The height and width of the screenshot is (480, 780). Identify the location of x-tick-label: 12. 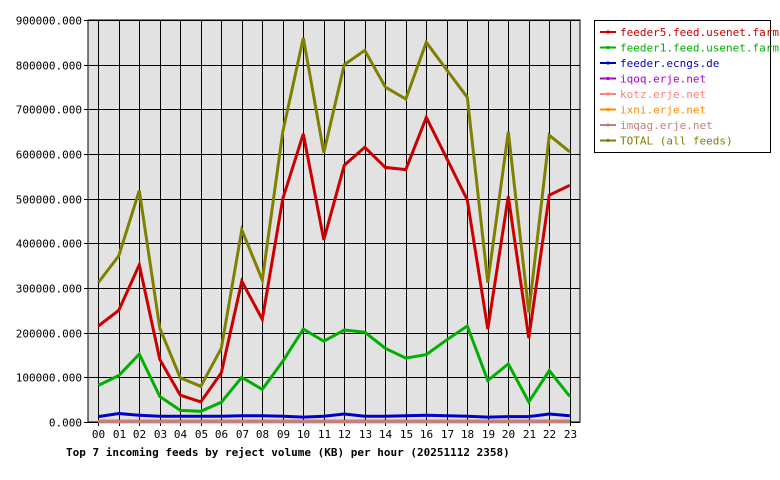
(344, 434).